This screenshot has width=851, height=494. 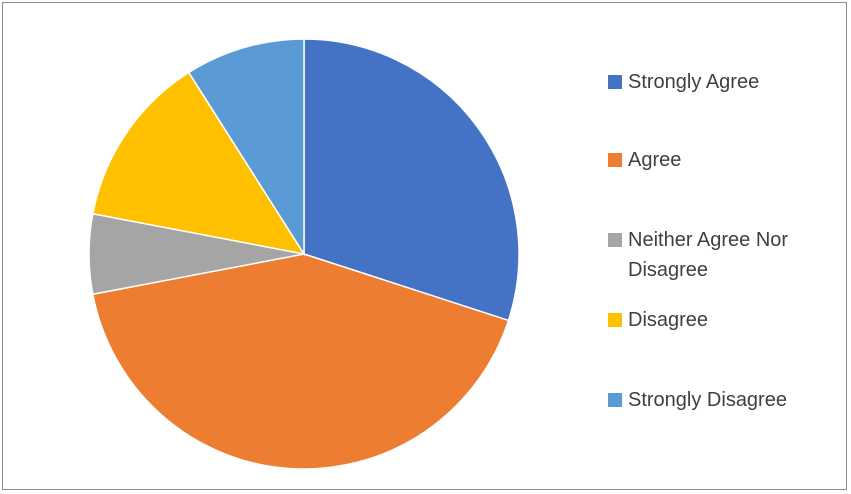 I want to click on pie-slice-strongly-disagree, so click(x=246, y=147).